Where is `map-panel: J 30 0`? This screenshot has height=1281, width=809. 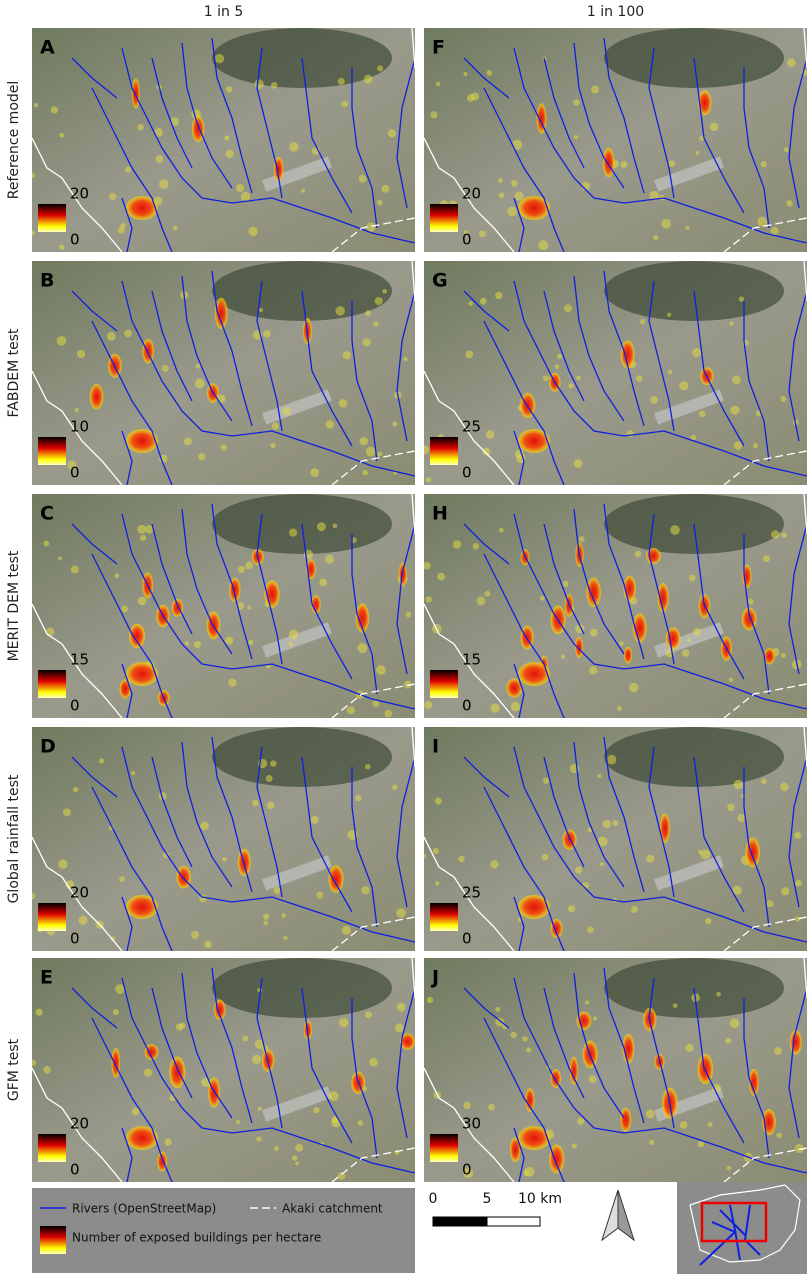 map-panel: J 30 0 is located at coordinates (615, 1070).